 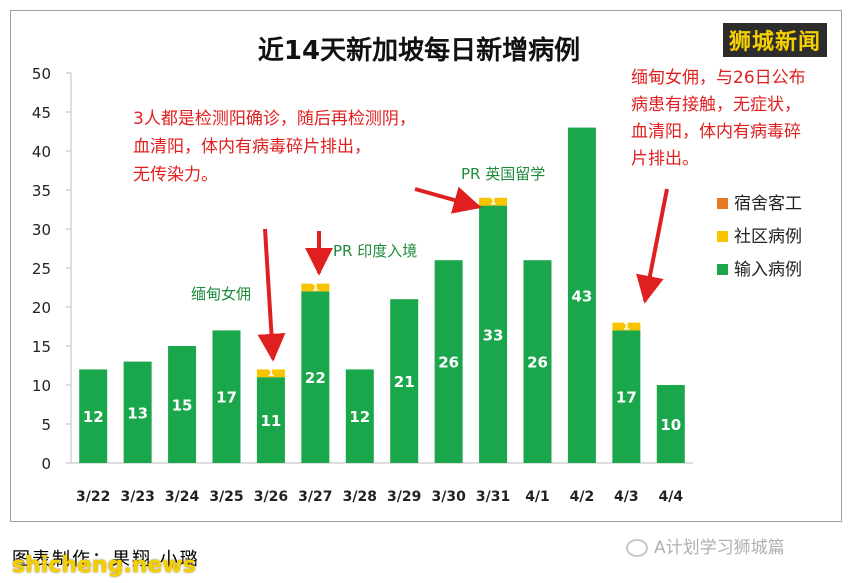 I want to click on annotation-326-label: 缅甸女佣, so click(x=221, y=294).